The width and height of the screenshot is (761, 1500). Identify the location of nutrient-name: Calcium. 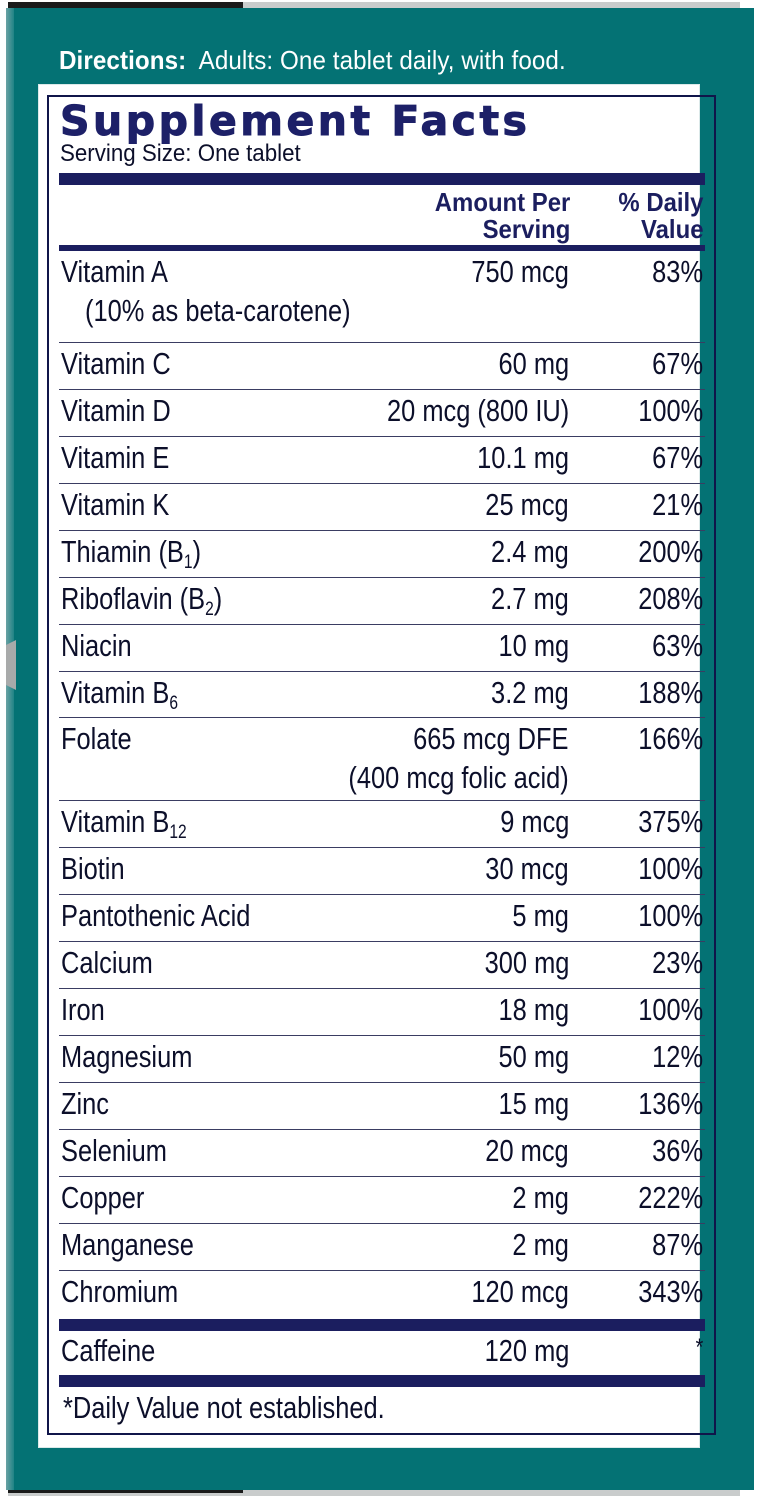
(107, 963).